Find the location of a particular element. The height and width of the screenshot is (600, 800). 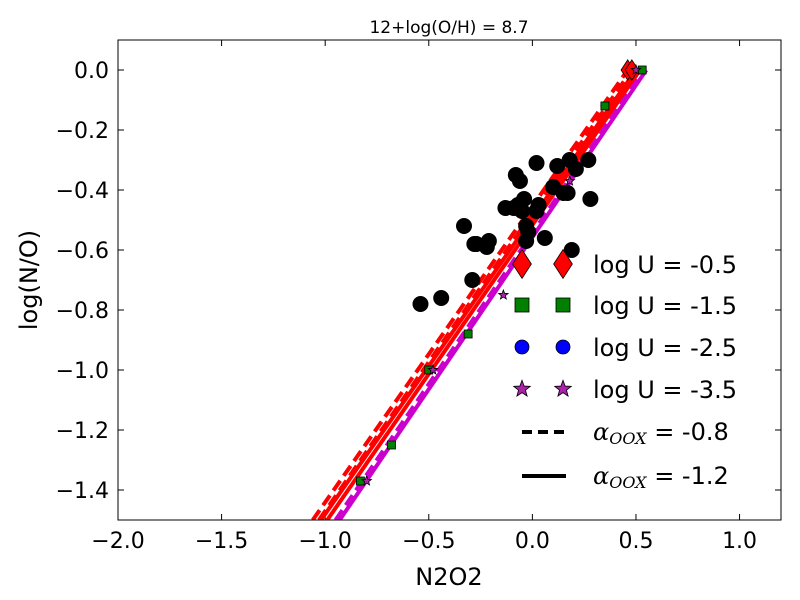

legend-label: log U = -1.5 is located at coordinates (665, 306).